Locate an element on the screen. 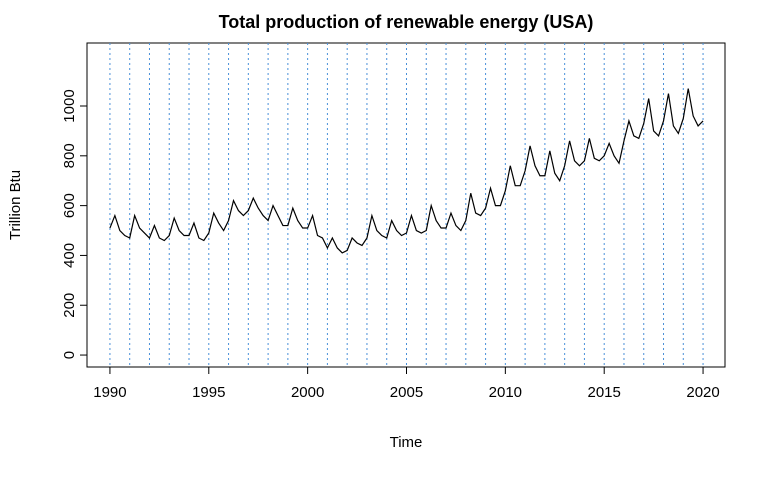 Image resolution: width=770 pixels, height=480 pixels. y-tick-label: 600 is located at coordinates (69, 205).